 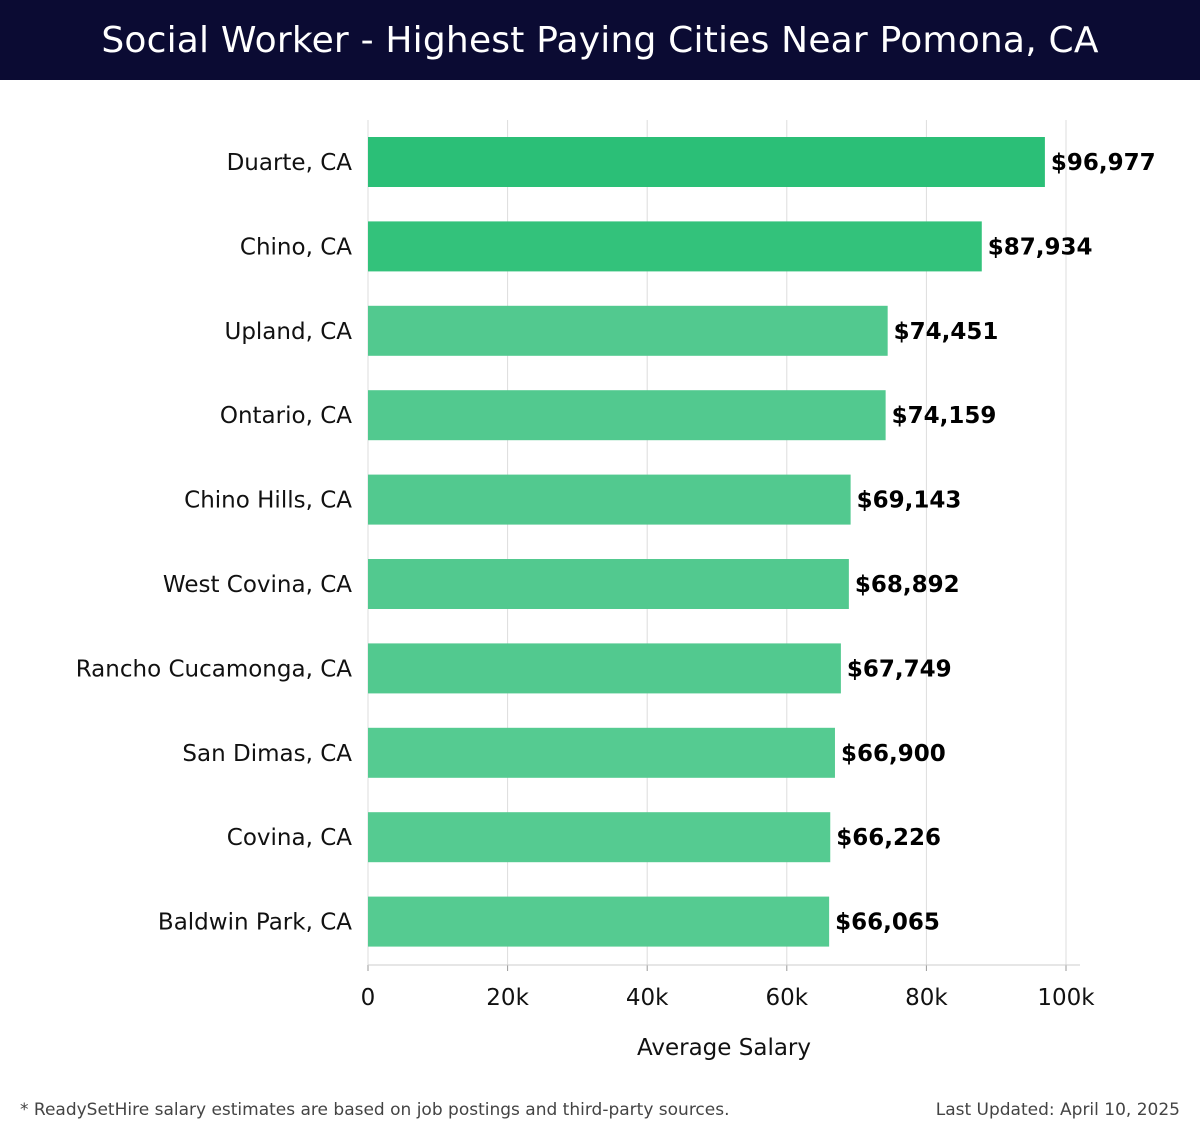 What do you see at coordinates (268, 501) in the screenshot?
I see `category-label: Chino Hills, CA` at bounding box center [268, 501].